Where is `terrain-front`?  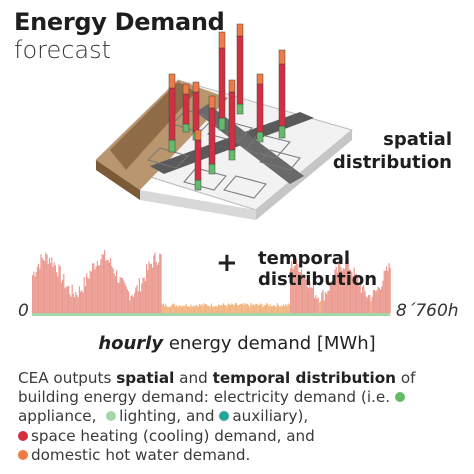 terrain-front is located at coordinates (118, 180).